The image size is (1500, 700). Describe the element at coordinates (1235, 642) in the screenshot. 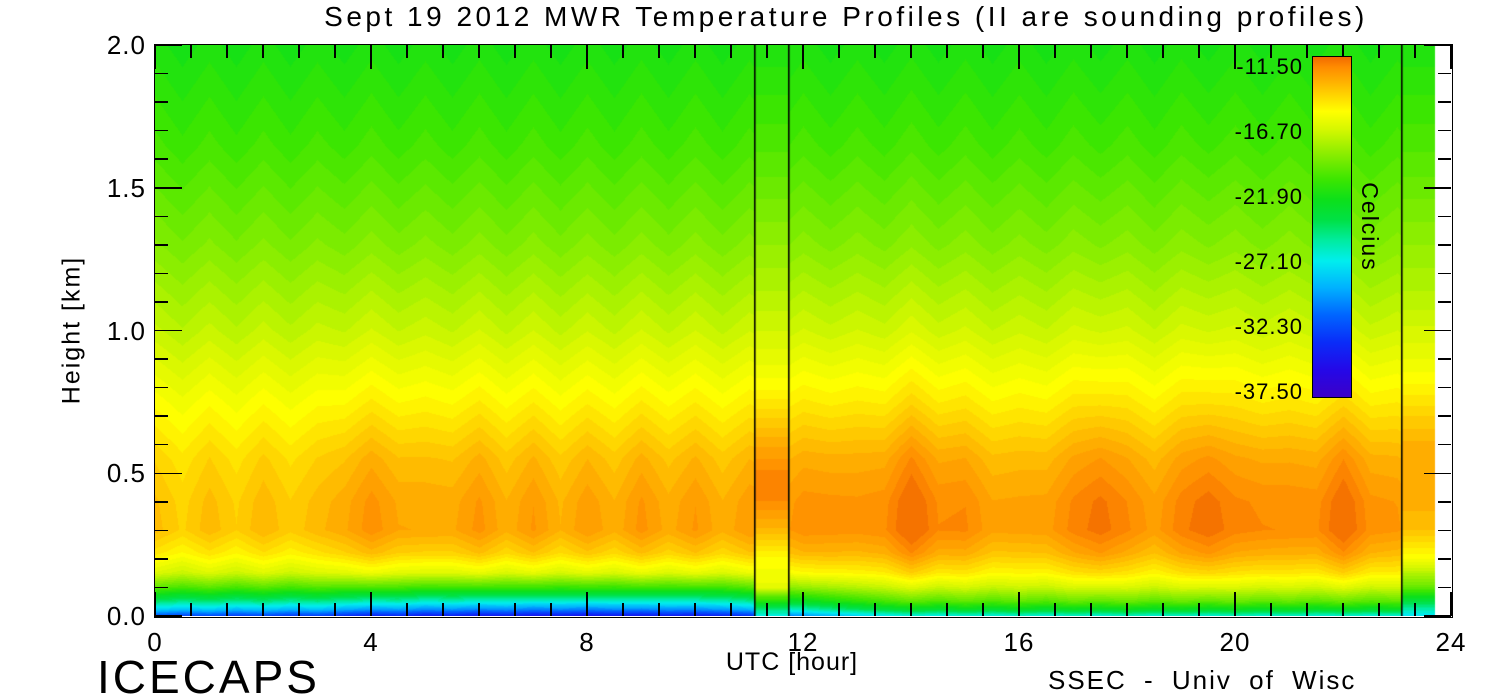

I see `x-tick-label: 20` at that location.